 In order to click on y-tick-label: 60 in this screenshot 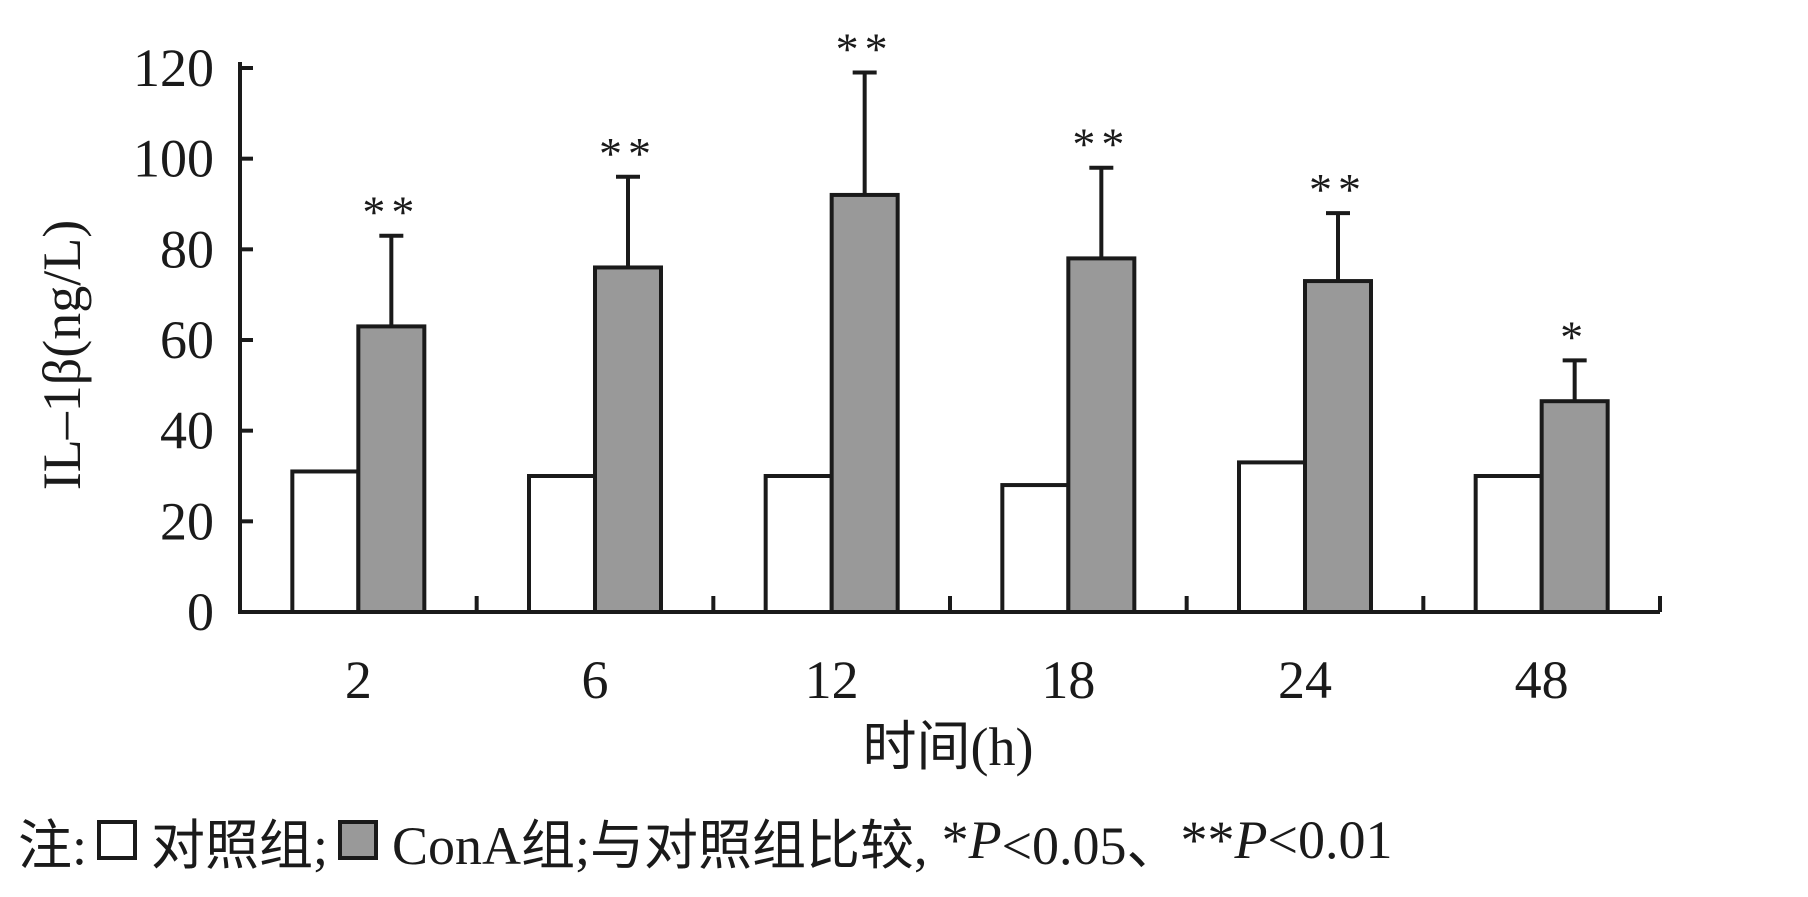, I will do `click(187, 340)`.